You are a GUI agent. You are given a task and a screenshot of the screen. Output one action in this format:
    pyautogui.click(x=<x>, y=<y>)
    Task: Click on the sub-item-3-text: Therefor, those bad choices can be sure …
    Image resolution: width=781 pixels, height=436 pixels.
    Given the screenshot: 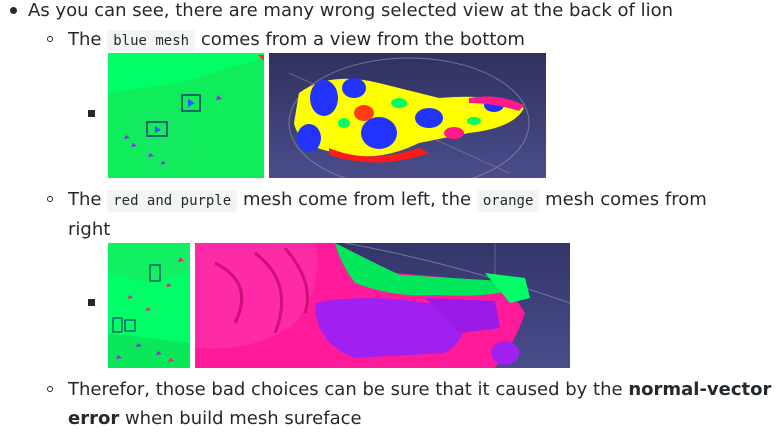 What is the action you would take?
    pyautogui.click(x=419, y=390)
    